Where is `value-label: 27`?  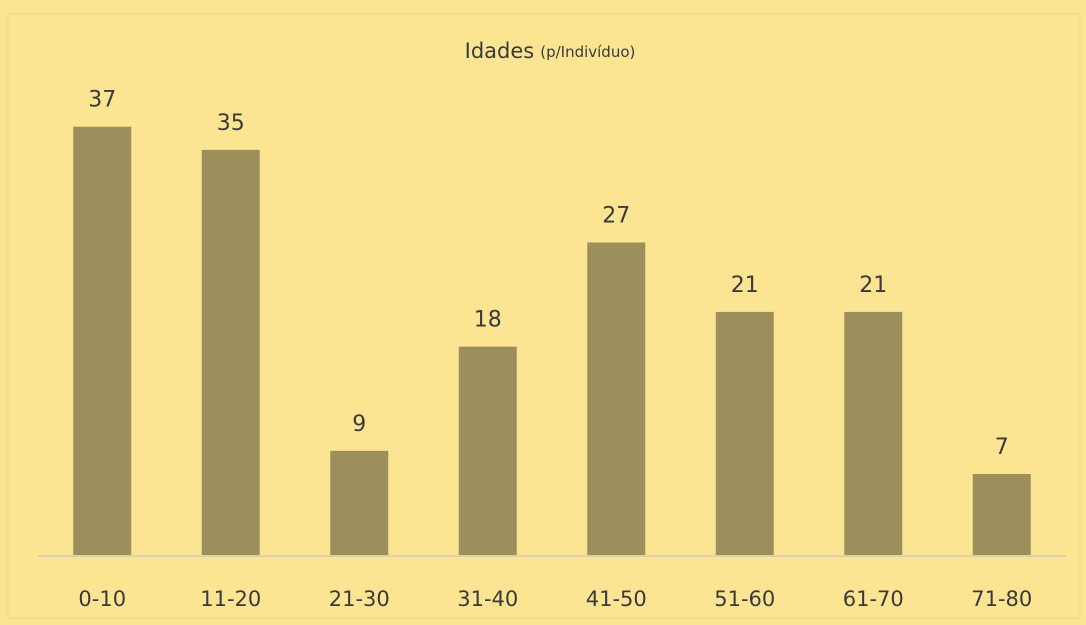 value-label: 27 is located at coordinates (616, 215).